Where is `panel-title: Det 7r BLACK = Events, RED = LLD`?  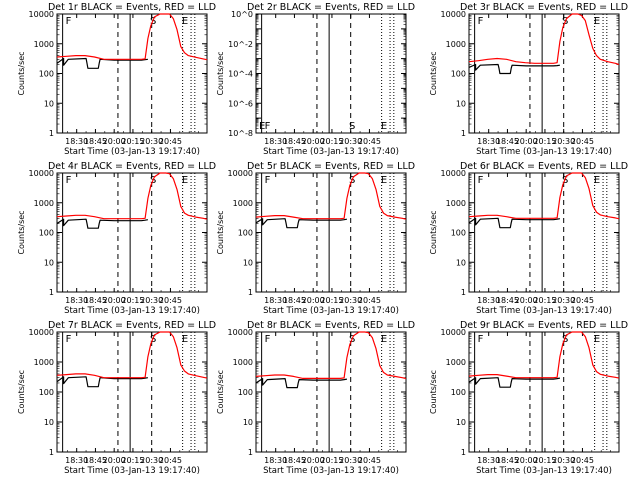 panel-title: Det 7r BLACK = Events, RED = LLD is located at coordinates (132, 325).